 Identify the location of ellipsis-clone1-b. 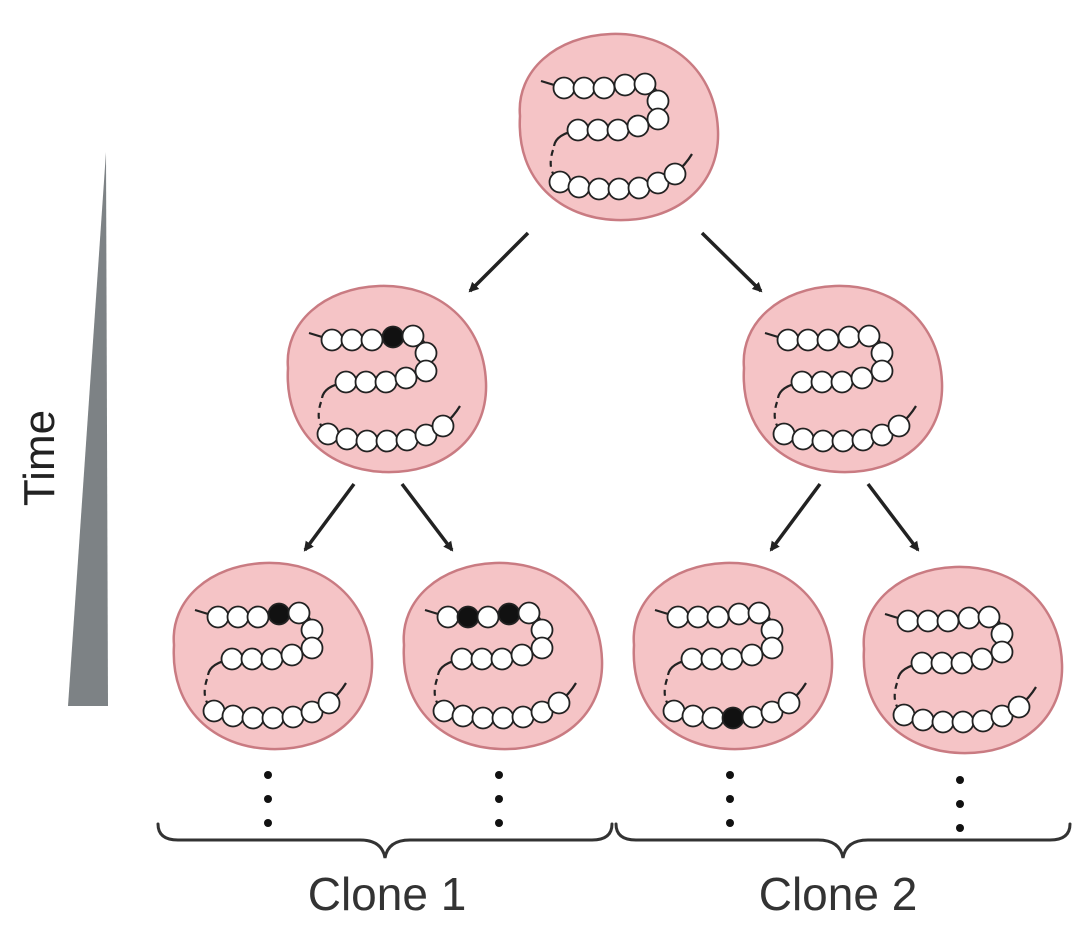
(499, 799).